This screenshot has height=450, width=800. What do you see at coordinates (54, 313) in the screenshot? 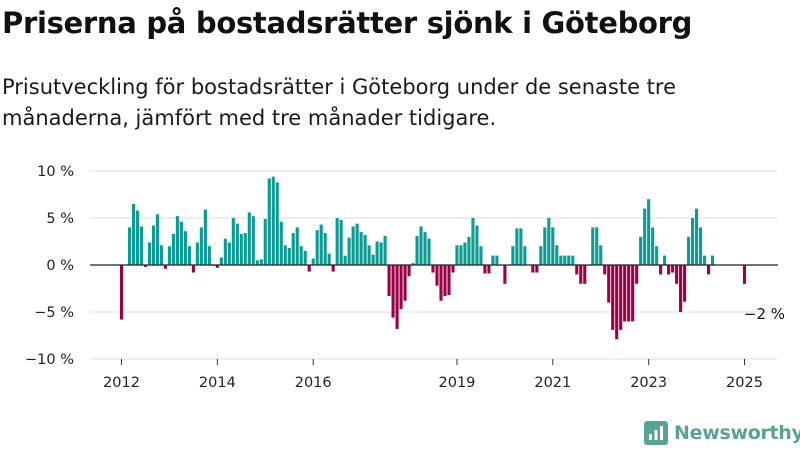
I see `y-tick-label: −5 %` at bounding box center [54, 313].